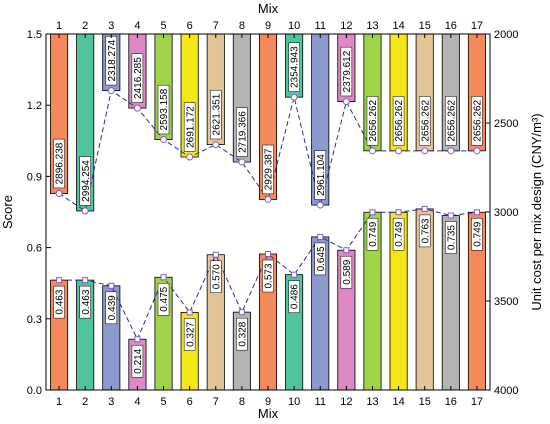 The height and width of the screenshot is (424, 550). What do you see at coordinates (424, 121) in the screenshot?
I see `cost-value-label-15-group: 2656.262` at bounding box center [424, 121].